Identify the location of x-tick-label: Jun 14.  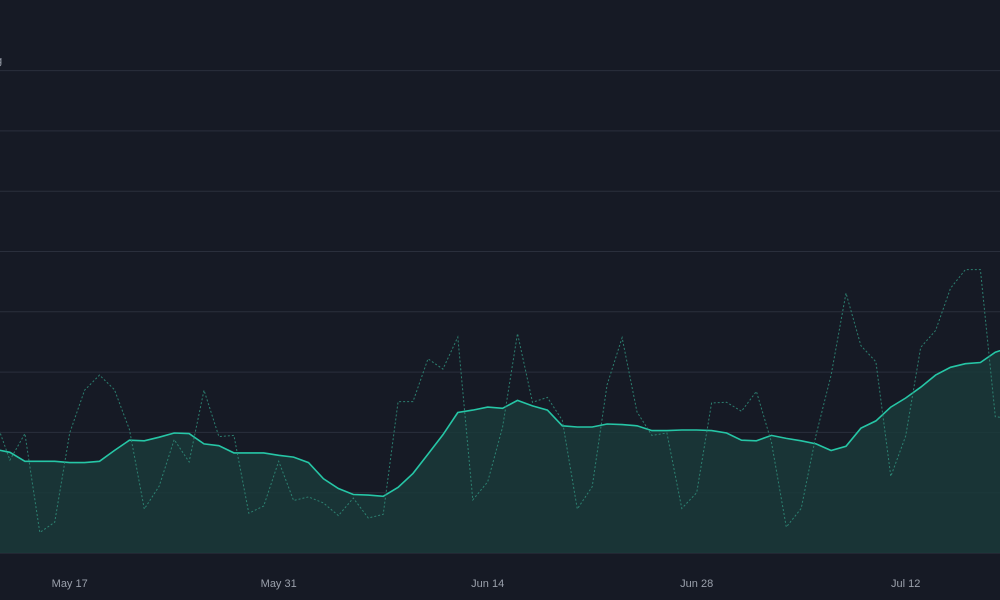
(487, 584).